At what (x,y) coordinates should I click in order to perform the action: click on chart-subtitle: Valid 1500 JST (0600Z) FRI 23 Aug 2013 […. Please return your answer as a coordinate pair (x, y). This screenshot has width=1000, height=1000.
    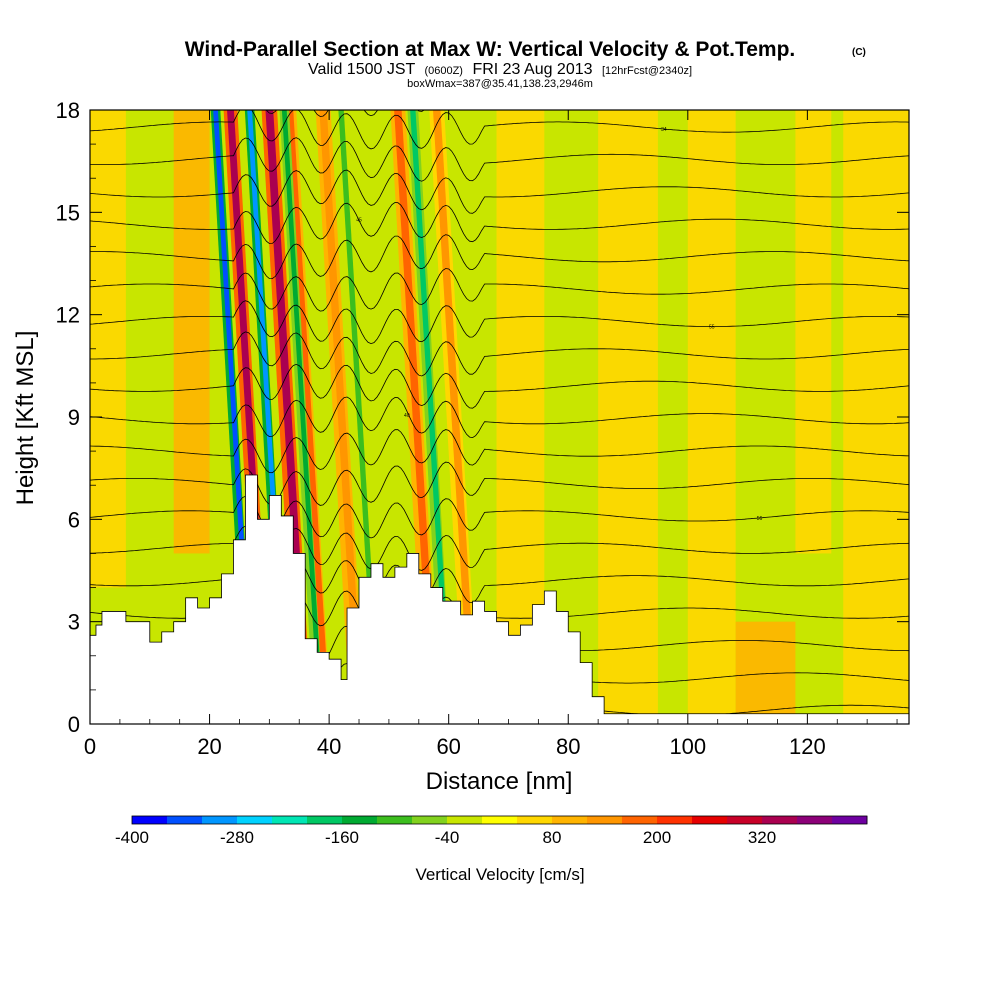
    Looking at the image, I should click on (500, 69).